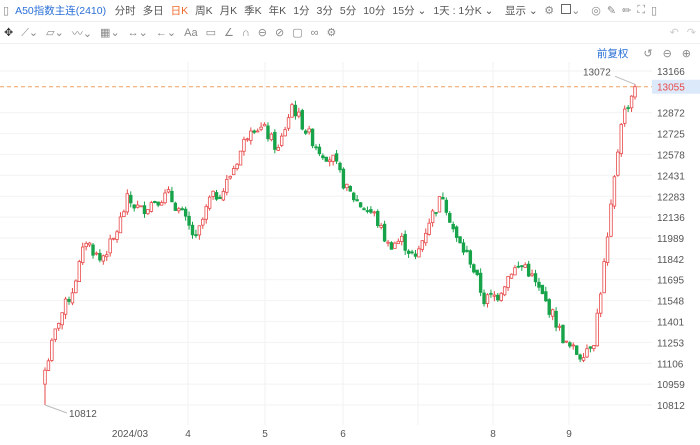 The width and height of the screenshot is (700, 445). Describe the element at coordinates (228, 33) in the screenshot. I see `angle-icon: ∠` at that location.